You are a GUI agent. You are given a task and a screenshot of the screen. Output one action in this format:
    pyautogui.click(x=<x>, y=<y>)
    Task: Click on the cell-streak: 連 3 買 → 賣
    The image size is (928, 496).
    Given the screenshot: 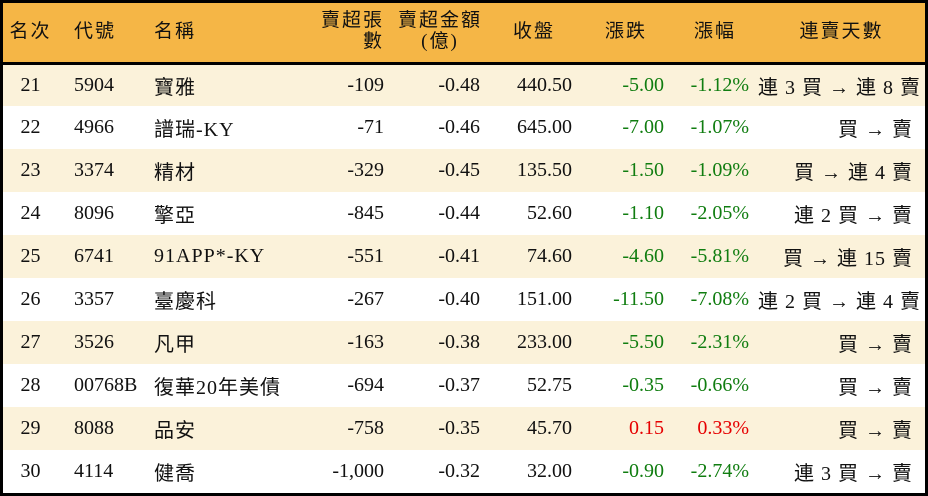 What is the action you would take?
    pyautogui.click(x=853, y=474)
    